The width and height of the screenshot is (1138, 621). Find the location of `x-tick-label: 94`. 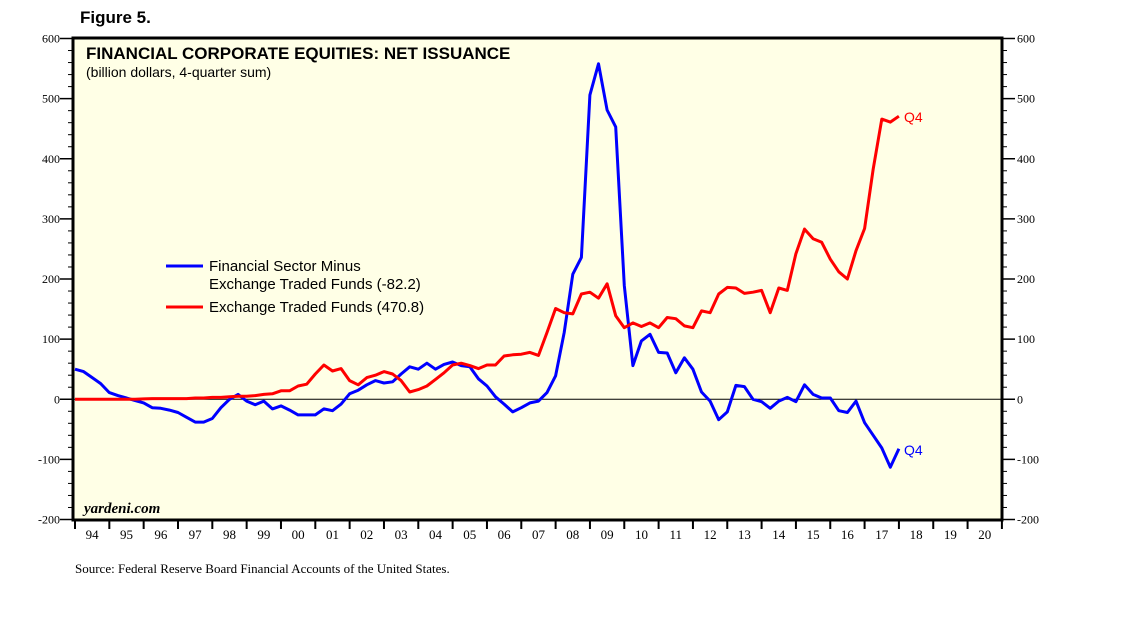

x-tick-label: 94 is located at coordinates (93, 534).